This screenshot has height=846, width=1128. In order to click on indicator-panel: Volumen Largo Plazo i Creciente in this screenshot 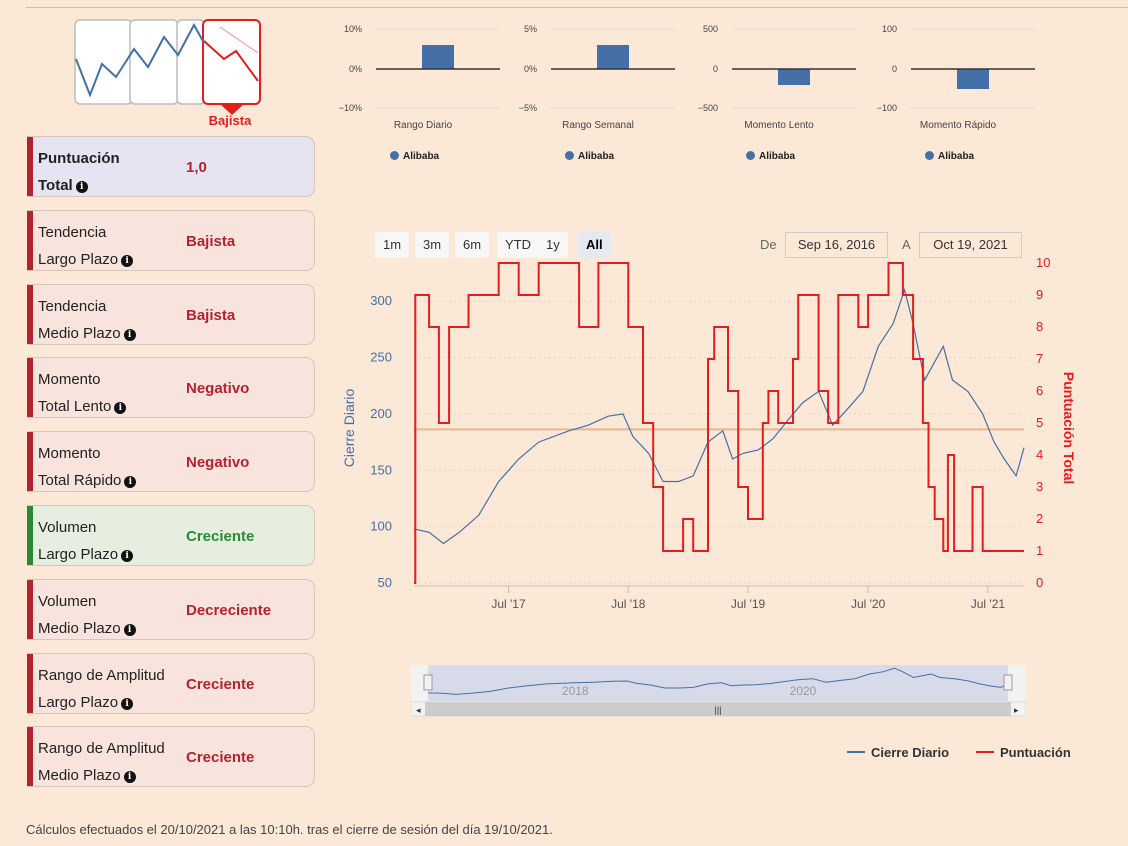, I will do `click(171, 535)`.